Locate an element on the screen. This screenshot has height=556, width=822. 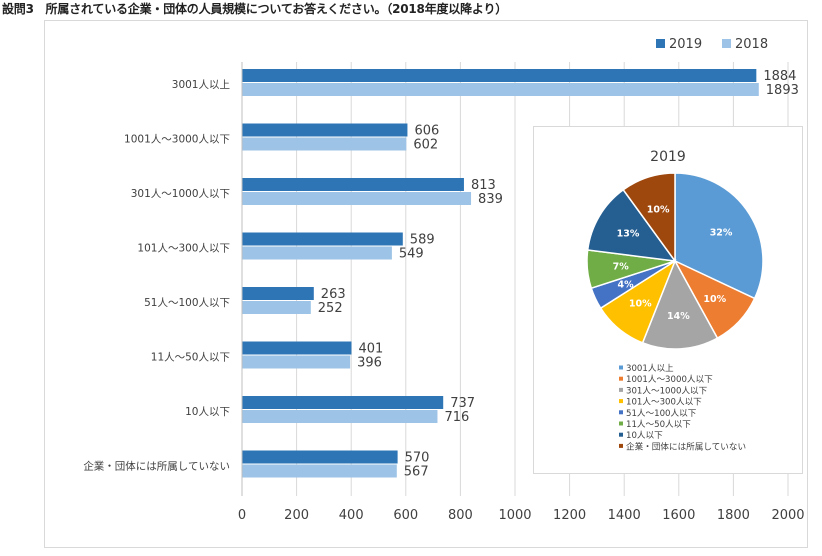
pie-legend-label: 301人～1000人以下 is located at coordinates (667, 390).